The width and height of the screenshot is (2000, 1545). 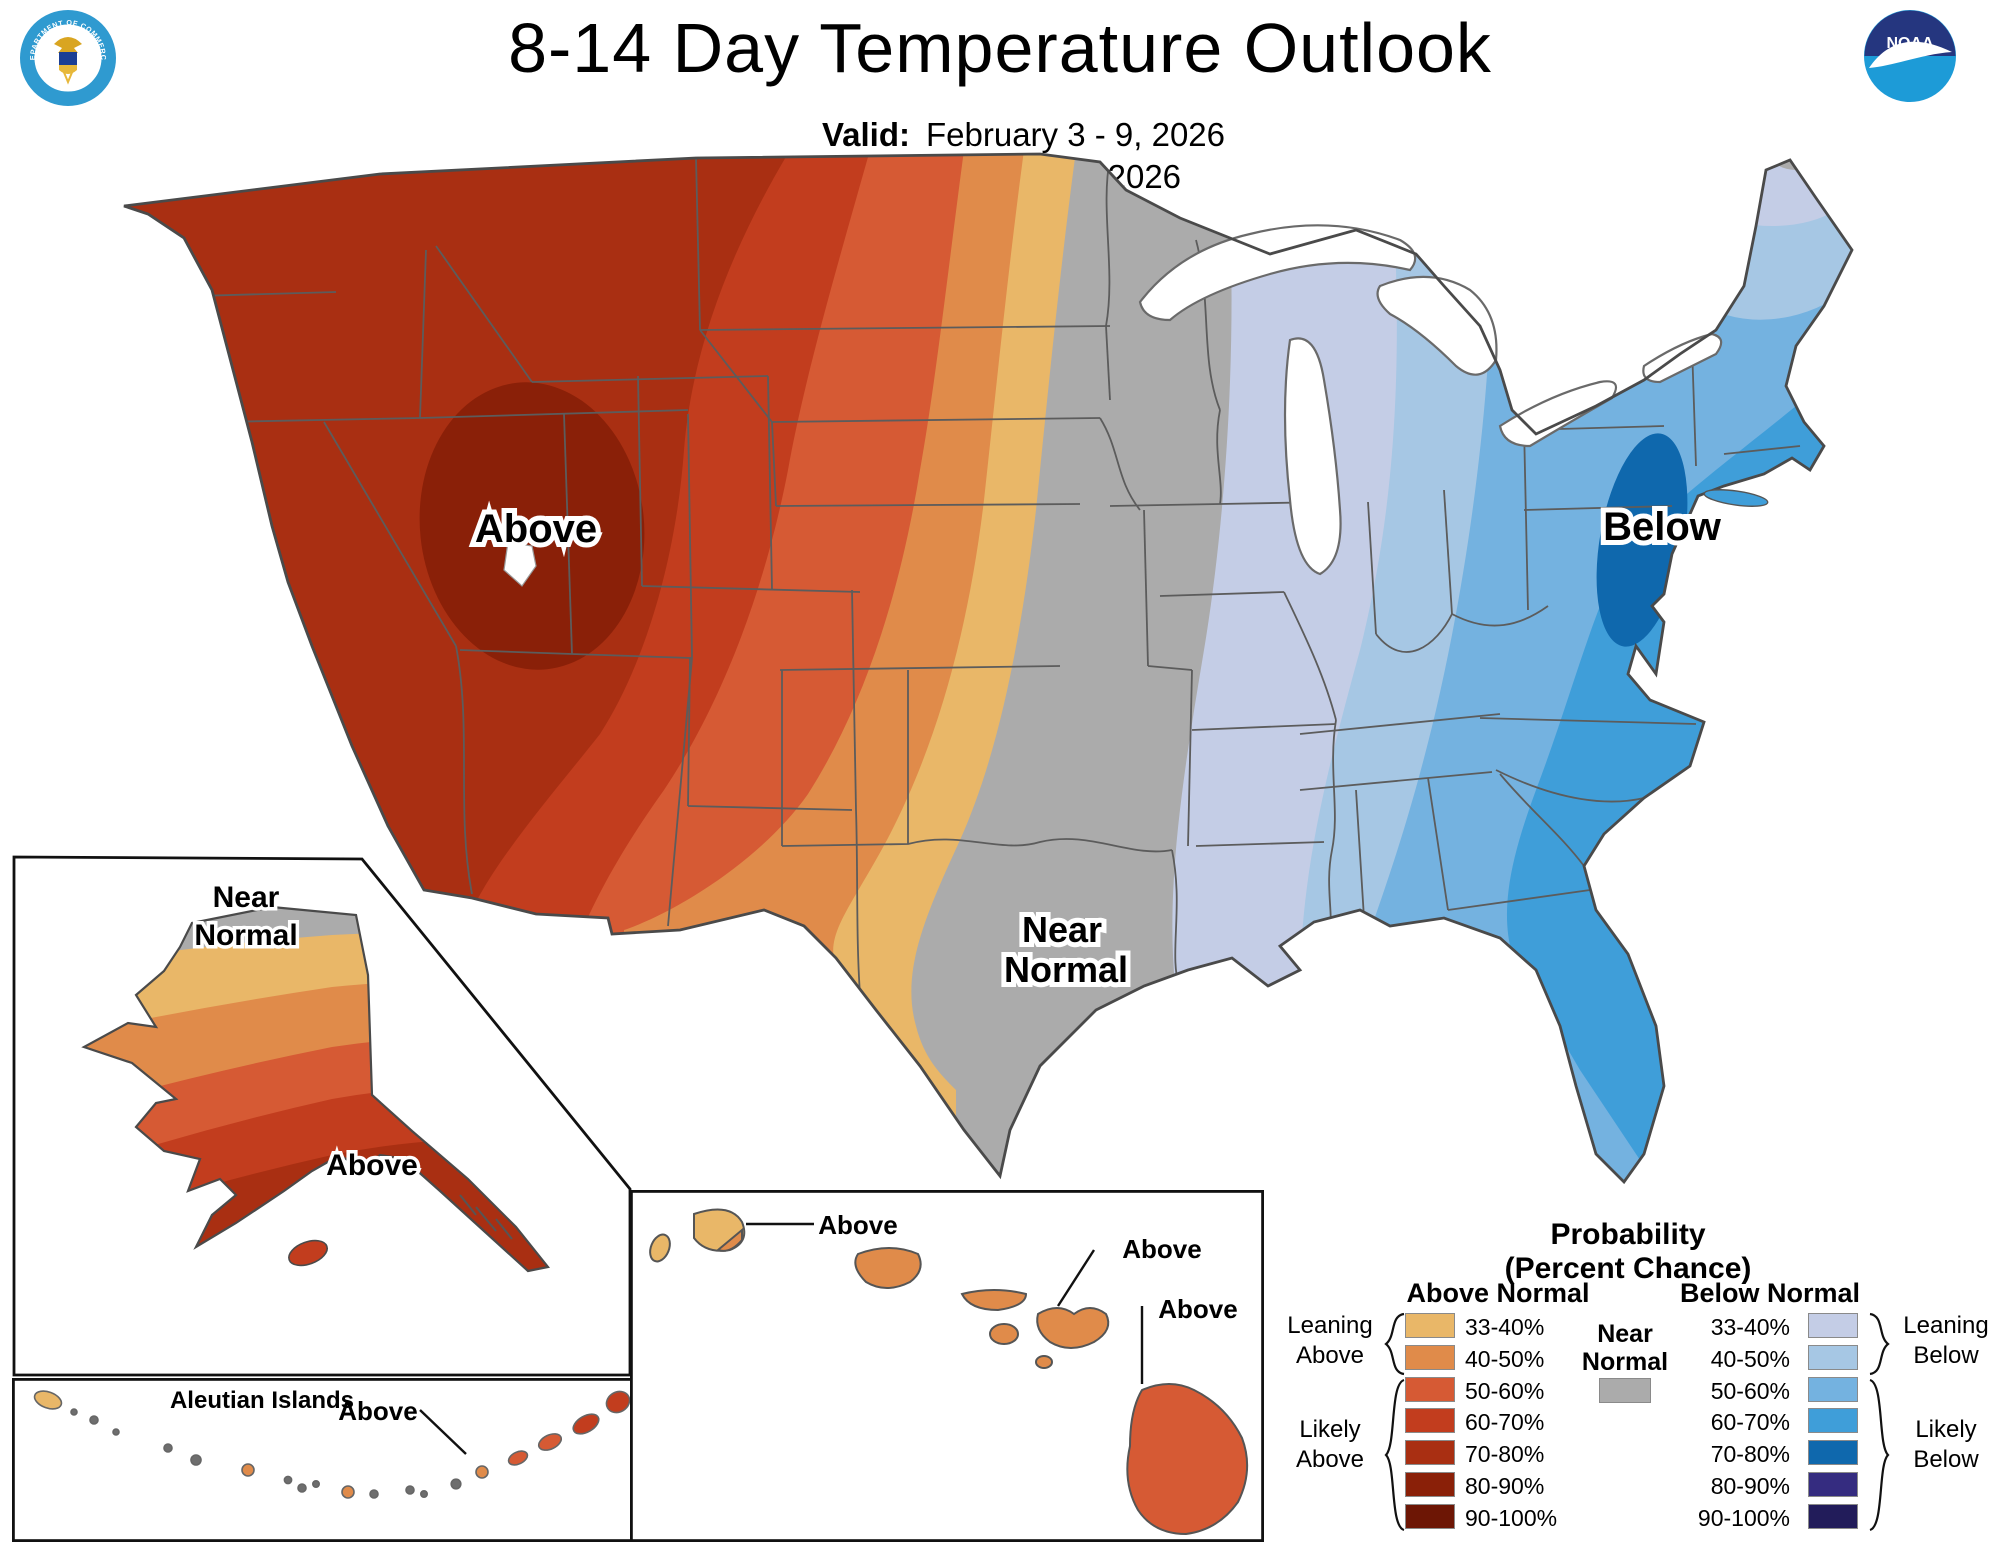 What do you see at coordinates (1628, 1234) in the screenshot?
I see `legend-title-line1: Probability` at bounding box center [1628, 1234].